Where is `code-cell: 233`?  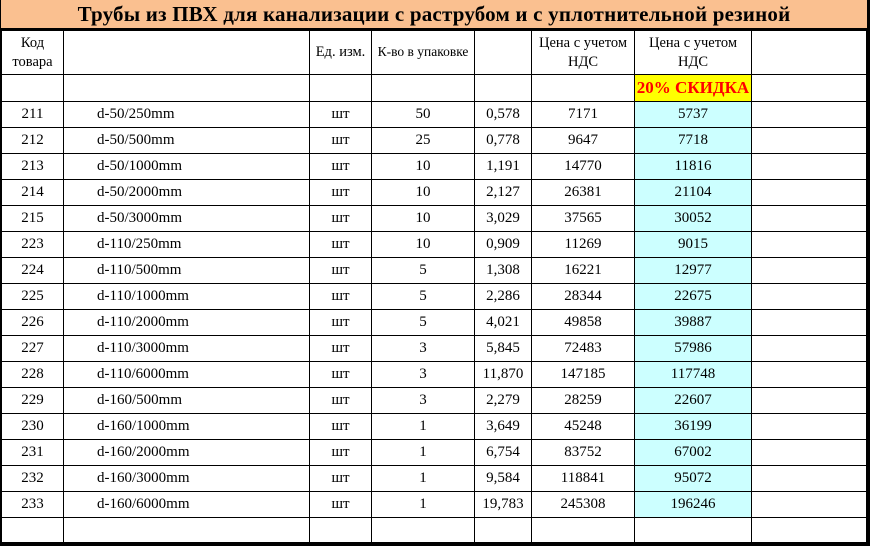 code-cell: 233 is located at coordinates (32, 504).